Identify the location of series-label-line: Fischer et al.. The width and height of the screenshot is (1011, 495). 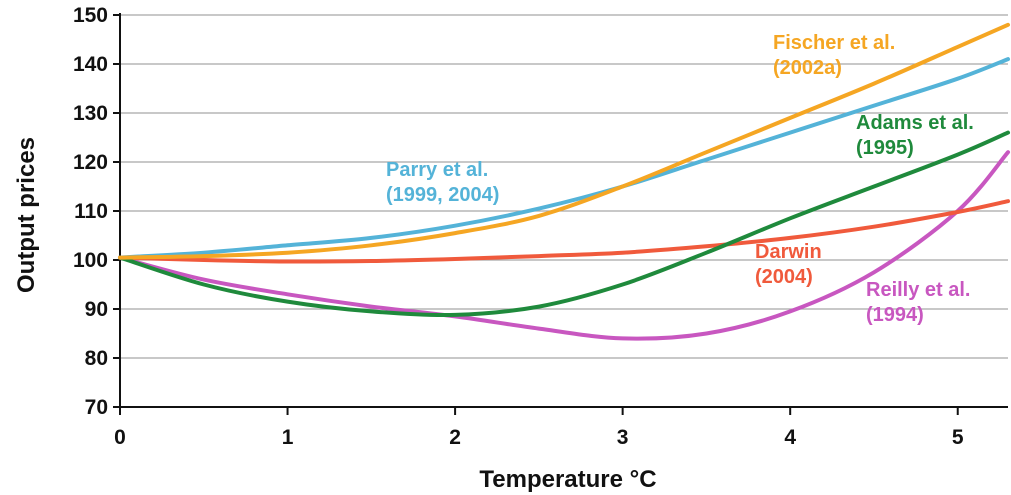
(834, 43).